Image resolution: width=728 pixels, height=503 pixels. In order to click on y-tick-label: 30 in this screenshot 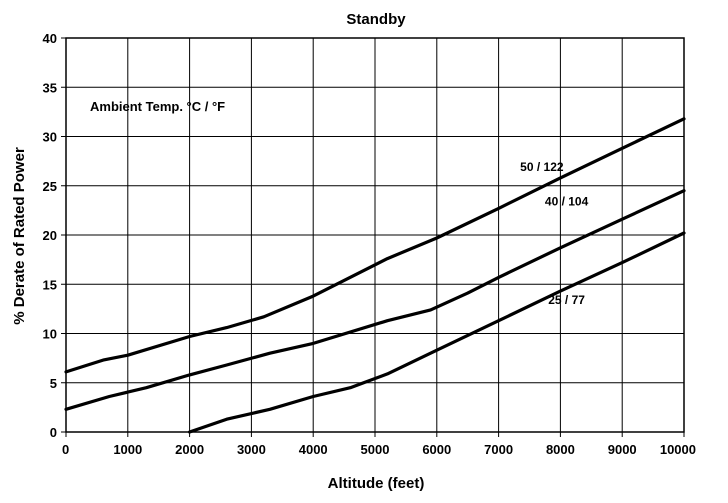, I will do `click(50, 137)`.